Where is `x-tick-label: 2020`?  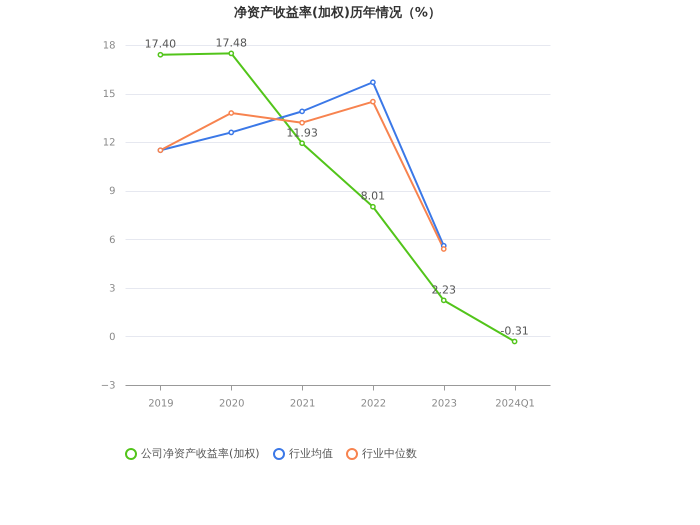 x-tick-label: 2020 is located at coordinates (231, 404).